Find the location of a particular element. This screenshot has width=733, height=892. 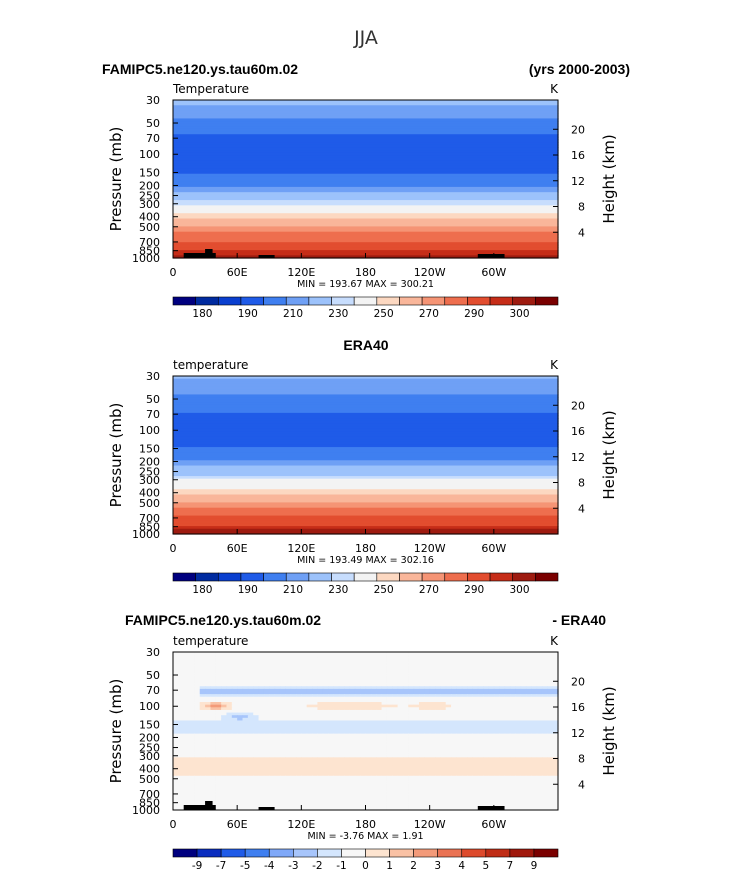

colorbar-label: -4 is located at coordinates (269, 866).